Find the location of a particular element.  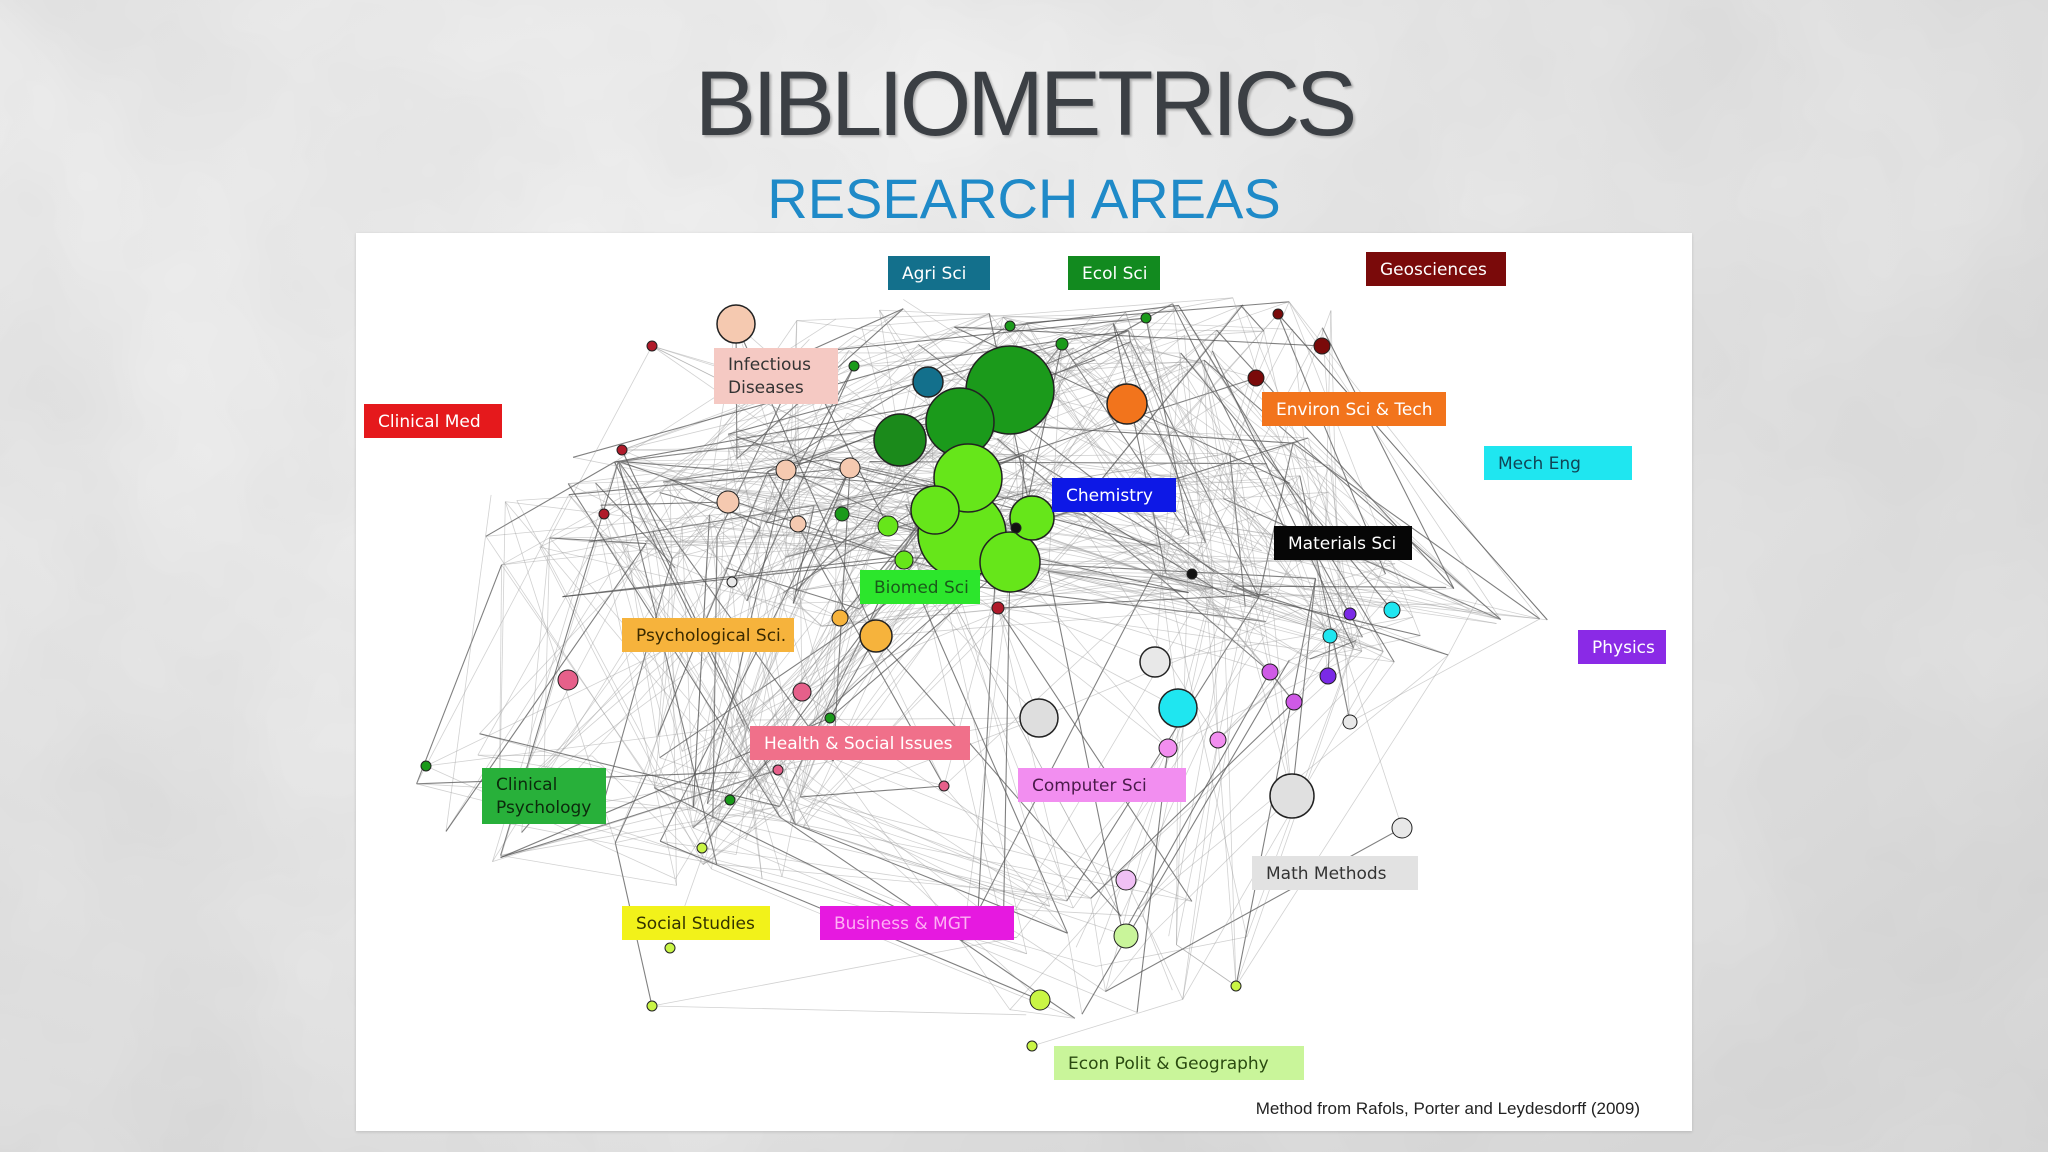

area-label-computer-sci: Computer Sci is located at coordinates (1102, 785).